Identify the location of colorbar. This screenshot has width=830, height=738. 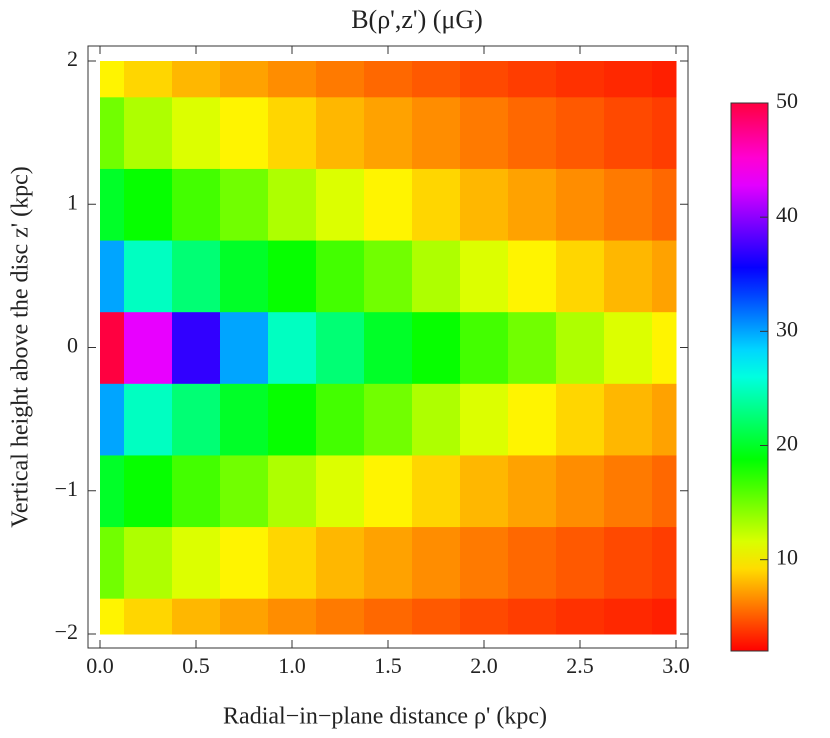
(749, 377).